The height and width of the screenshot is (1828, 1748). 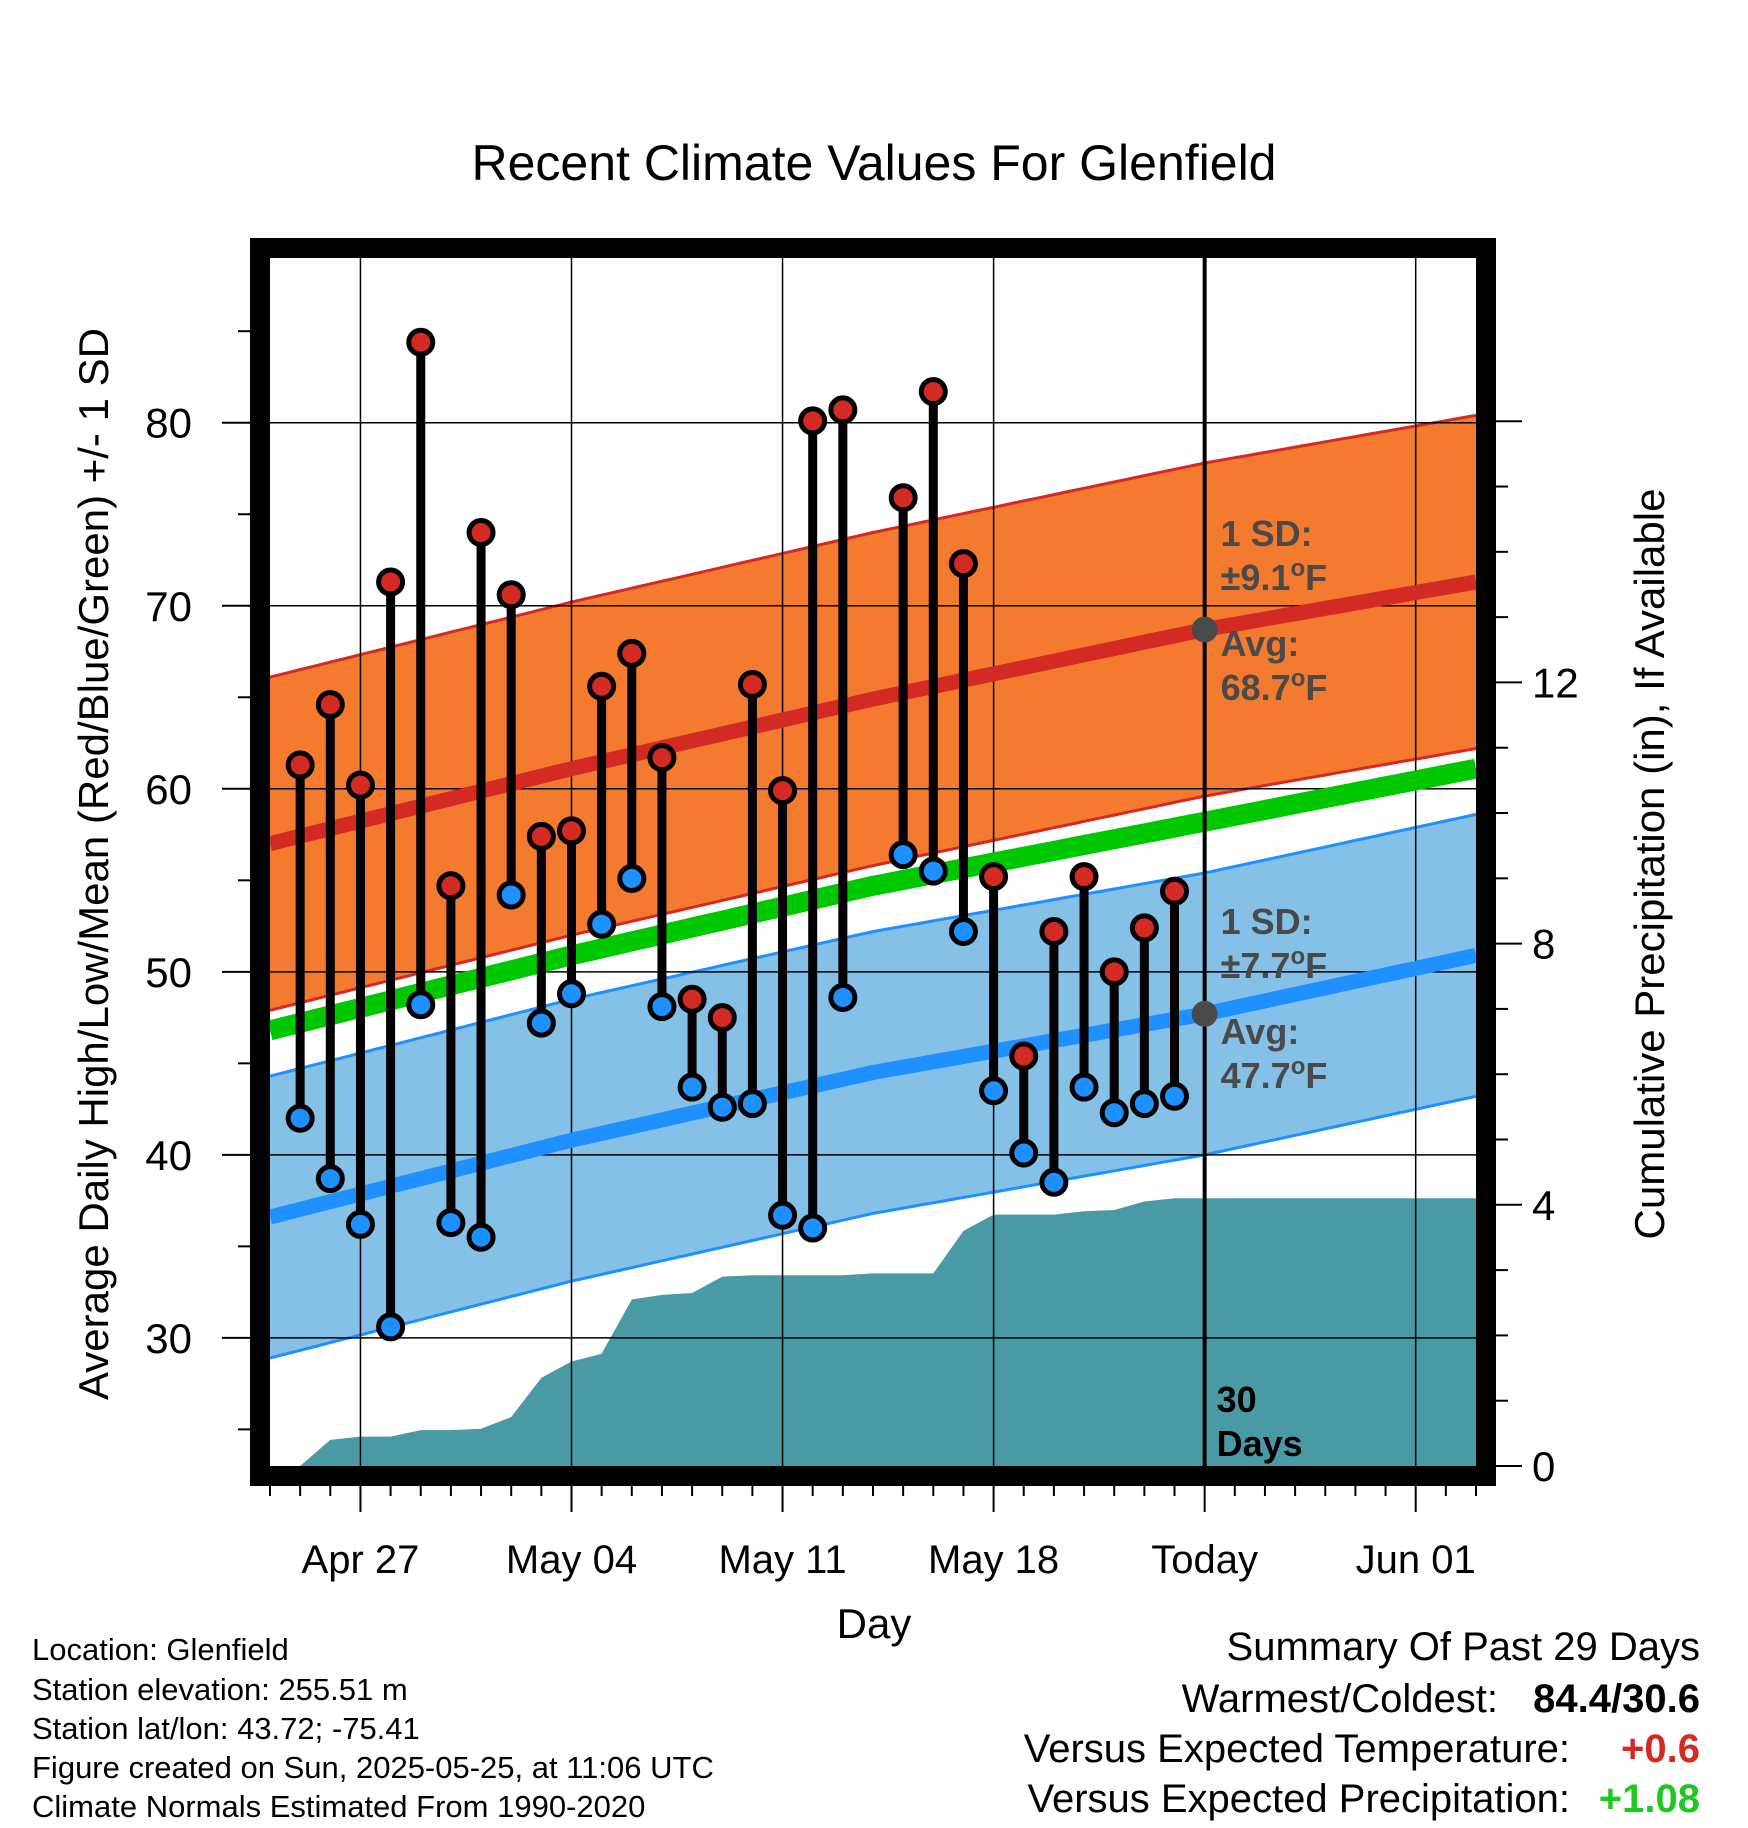 I want to click on info-latlon: Station lat/lon: 43.72; -75.41, so click(x=226, y=1728).